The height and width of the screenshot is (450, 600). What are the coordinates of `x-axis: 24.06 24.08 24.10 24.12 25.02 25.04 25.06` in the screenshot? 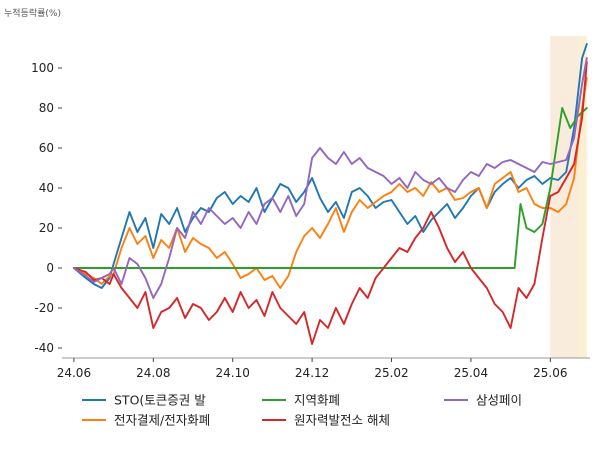 It's located at (323, 368).